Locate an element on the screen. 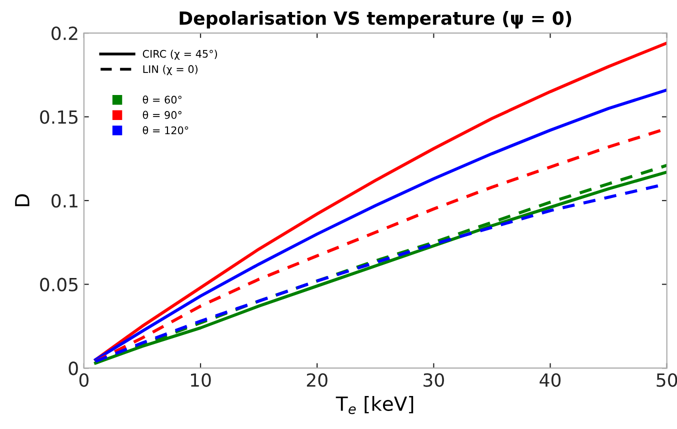 The height and width of the screenshot is (429, 677). x-tick-label: 20 is located at coordinates (317, 380).